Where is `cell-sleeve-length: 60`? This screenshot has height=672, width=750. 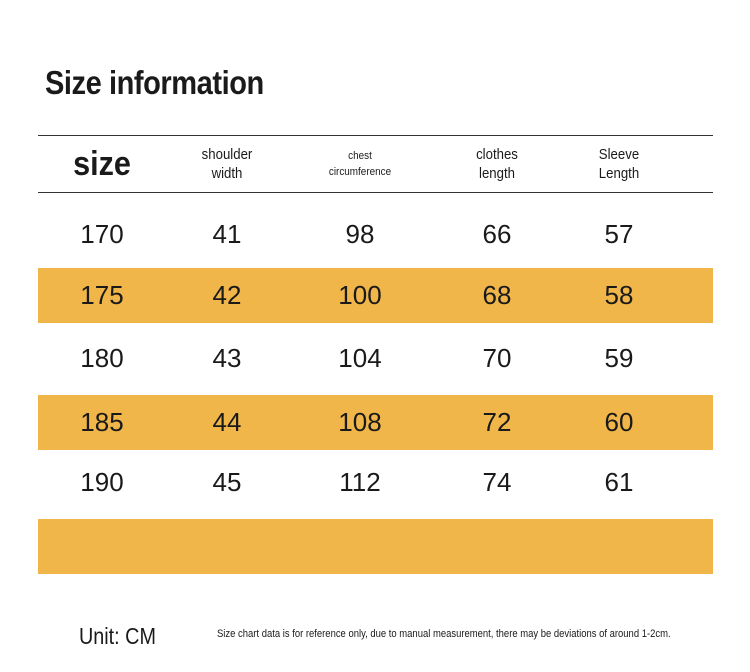 cell-sleeve-length: 60 is located at coordinates (619, 422).